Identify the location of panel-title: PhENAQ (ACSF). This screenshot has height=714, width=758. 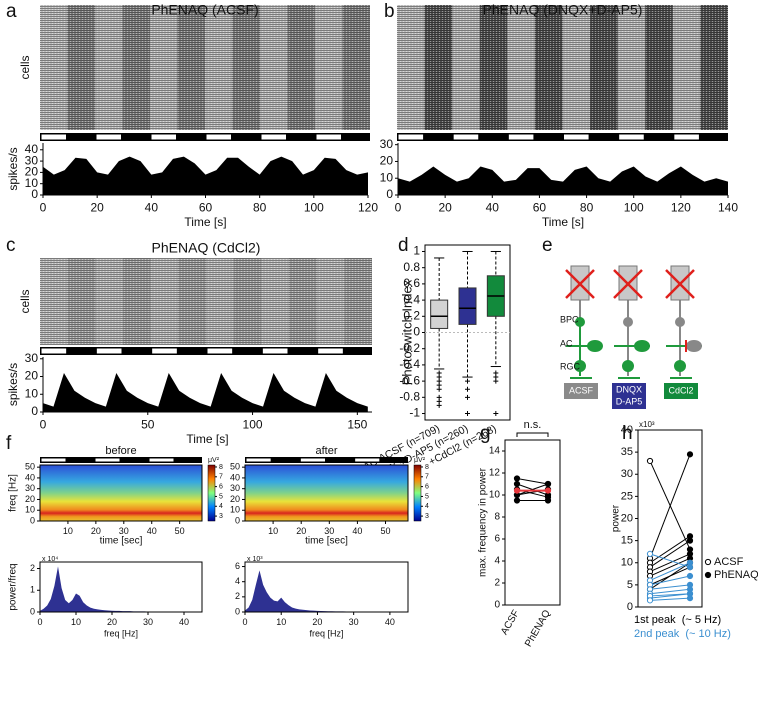
(204, 10).